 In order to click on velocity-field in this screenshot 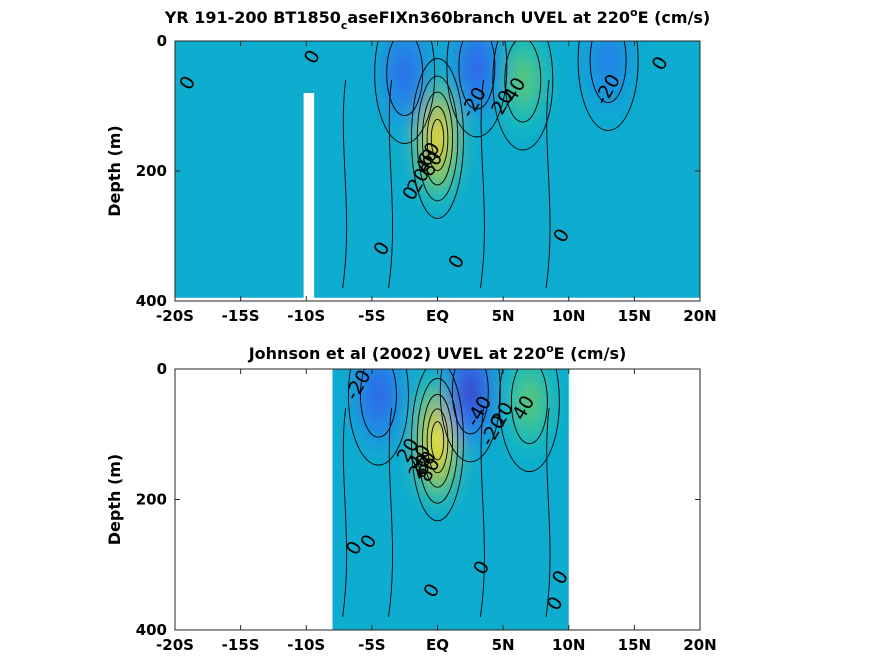, I will do `click(450, 499)`.